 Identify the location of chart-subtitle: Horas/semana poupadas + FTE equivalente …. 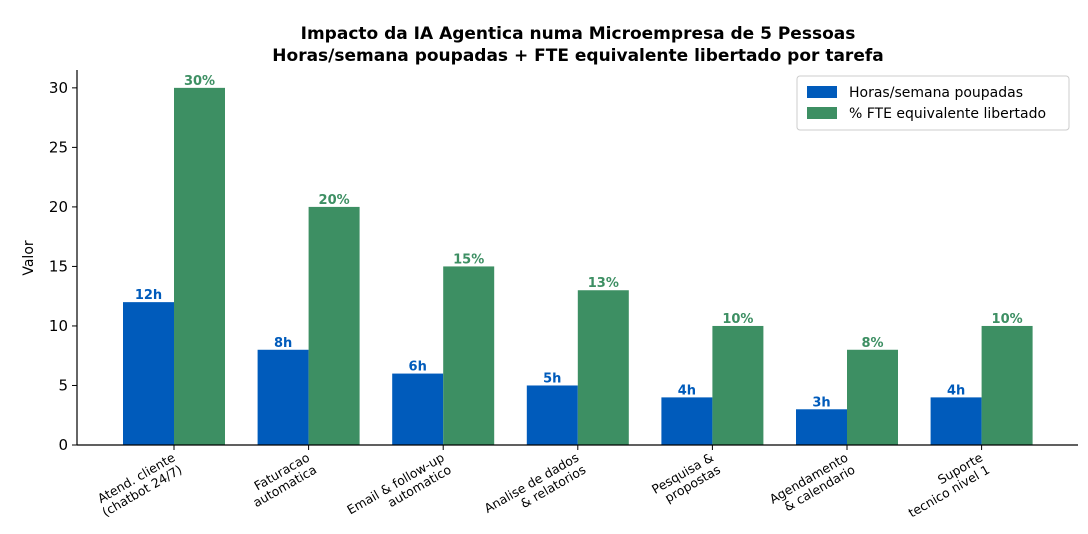
(577, 56).